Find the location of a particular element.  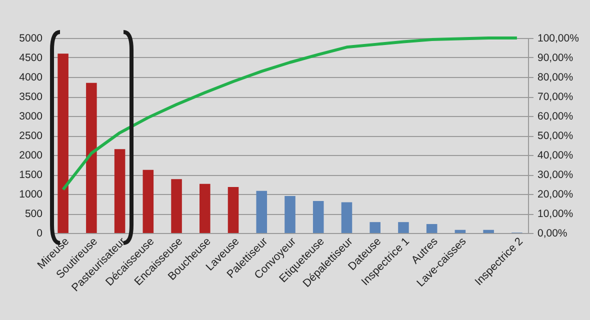

y2-tick-label: 70,00% is located at coordinates (556, 97).